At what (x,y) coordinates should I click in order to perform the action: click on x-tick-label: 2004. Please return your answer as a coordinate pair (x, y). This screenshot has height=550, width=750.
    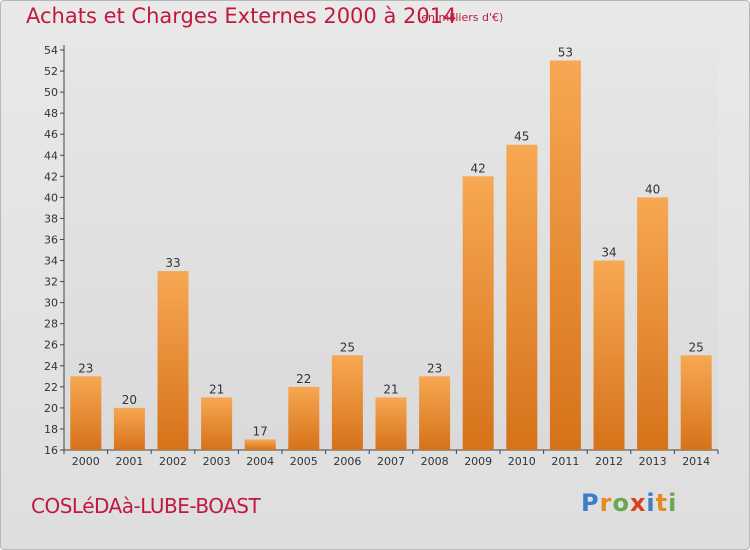
    Looking at the image, I should click on (260, 461).